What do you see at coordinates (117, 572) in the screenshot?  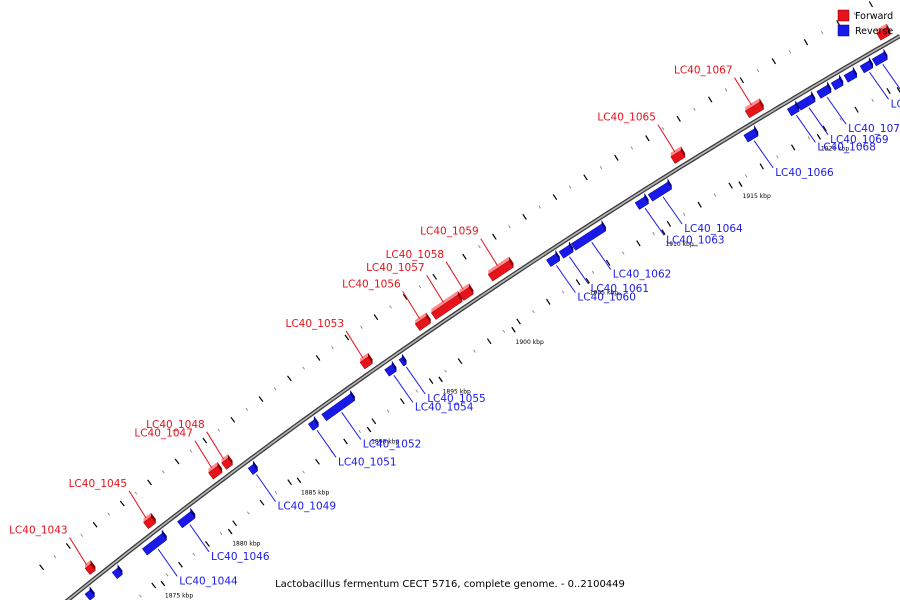 I see `gene-lc40-1043b` at bounding box center [117, 572].